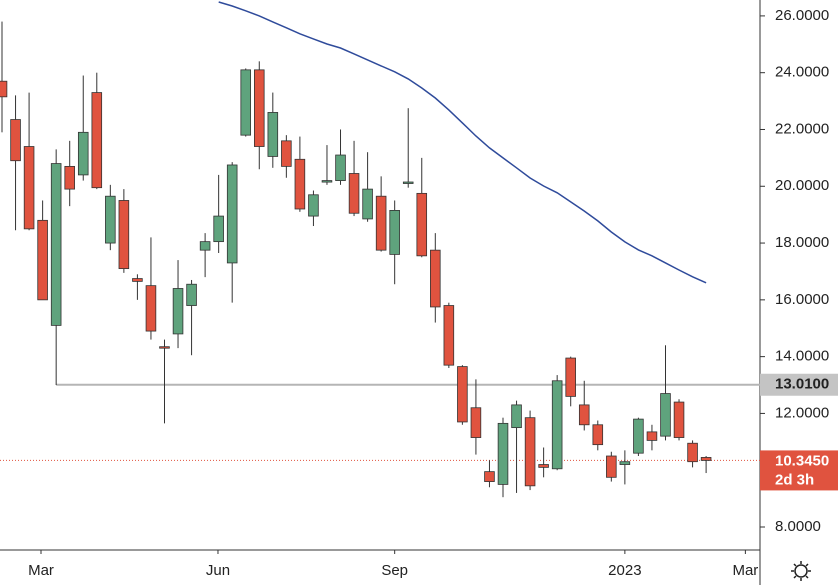 The image size is (838, 585). Describe the element at coordinates (394, 570) in the screenshot. I see `x-tick-label: Sep` at that location.